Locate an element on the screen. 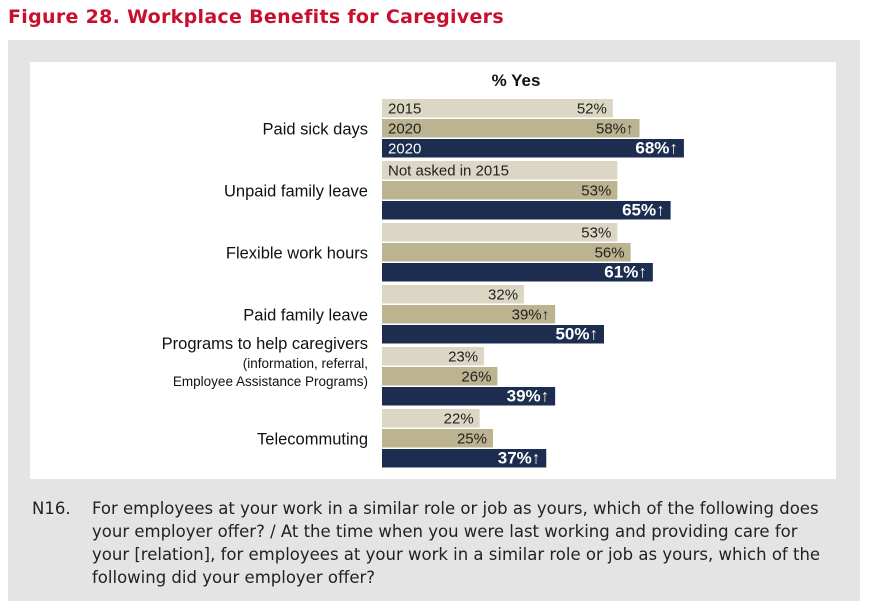 The width and height of the screenshot is (882, 601). note-id: N16. is located at coordinates (51, 508).